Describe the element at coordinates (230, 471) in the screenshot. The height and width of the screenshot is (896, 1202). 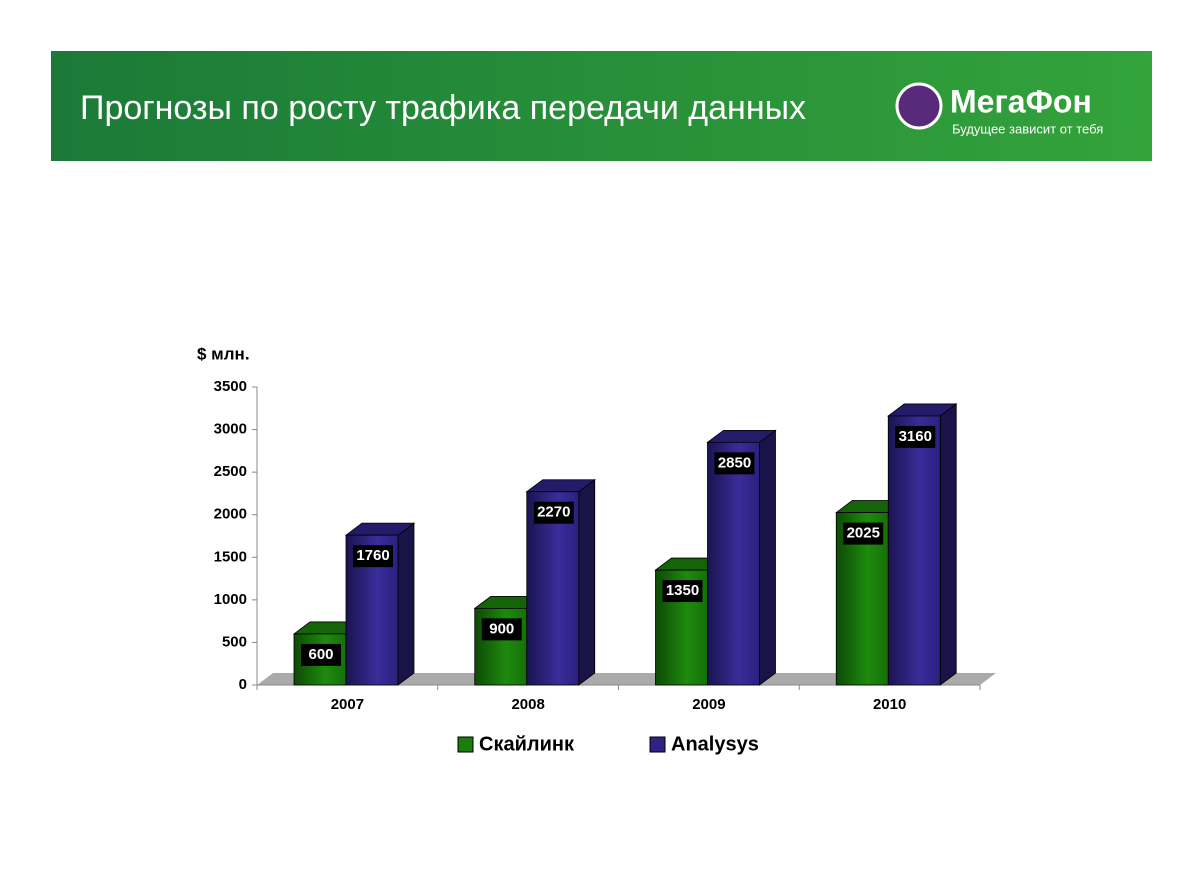
I see `y-tick-label: 2500` at that location.